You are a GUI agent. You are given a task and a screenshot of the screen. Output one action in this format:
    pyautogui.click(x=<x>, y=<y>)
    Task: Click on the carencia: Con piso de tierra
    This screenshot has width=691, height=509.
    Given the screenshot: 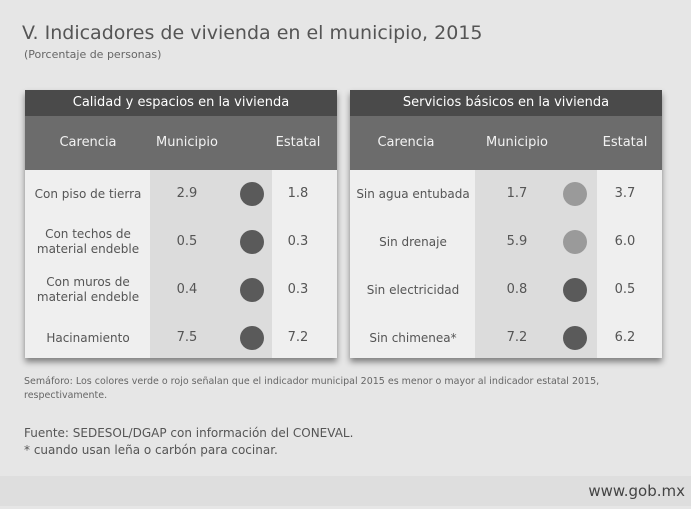 What is the action you would take?
    pyautogui.click(x=88, y=193)
    